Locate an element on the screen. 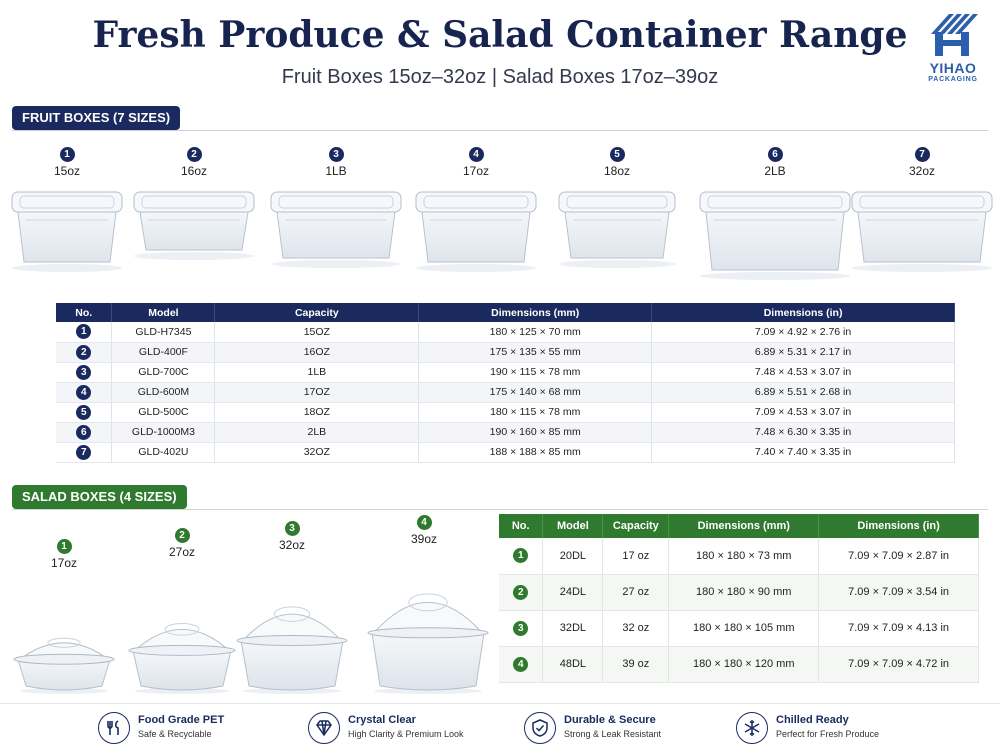  table-cell: 2LB is located at coordinates (317, 432).